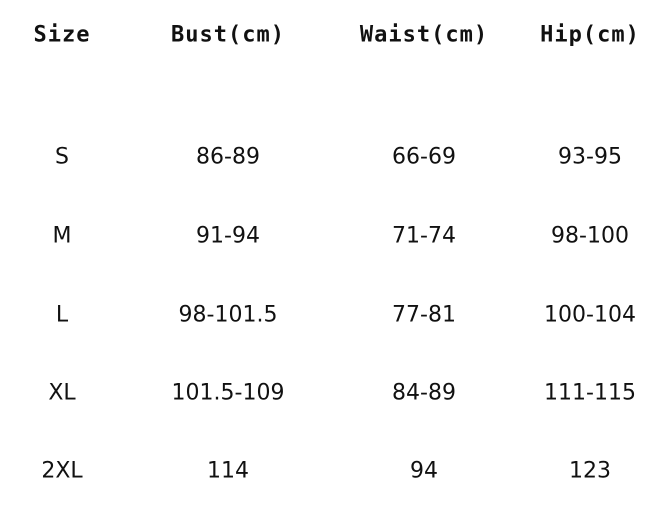 This screenshot has width=671, height=508. Describe the element at coordinates (62, 315) in the screenshot. I see `size-label: L` at that location.